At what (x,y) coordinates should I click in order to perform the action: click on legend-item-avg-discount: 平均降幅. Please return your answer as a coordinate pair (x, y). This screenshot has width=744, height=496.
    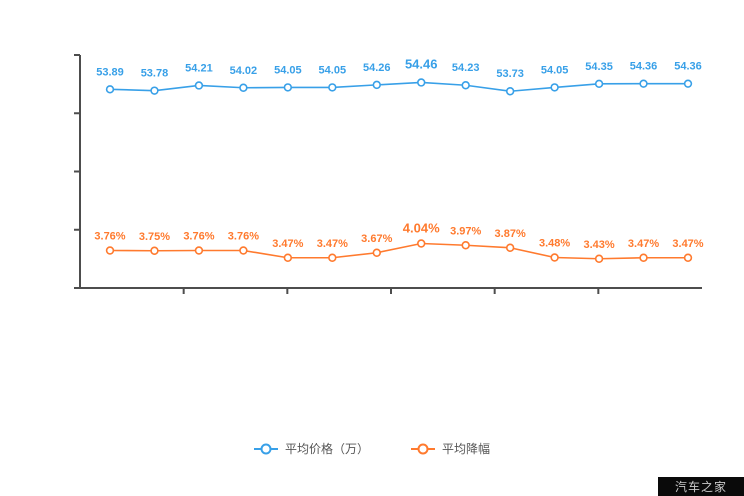
    Looking at the image, I should click on (450, 449).